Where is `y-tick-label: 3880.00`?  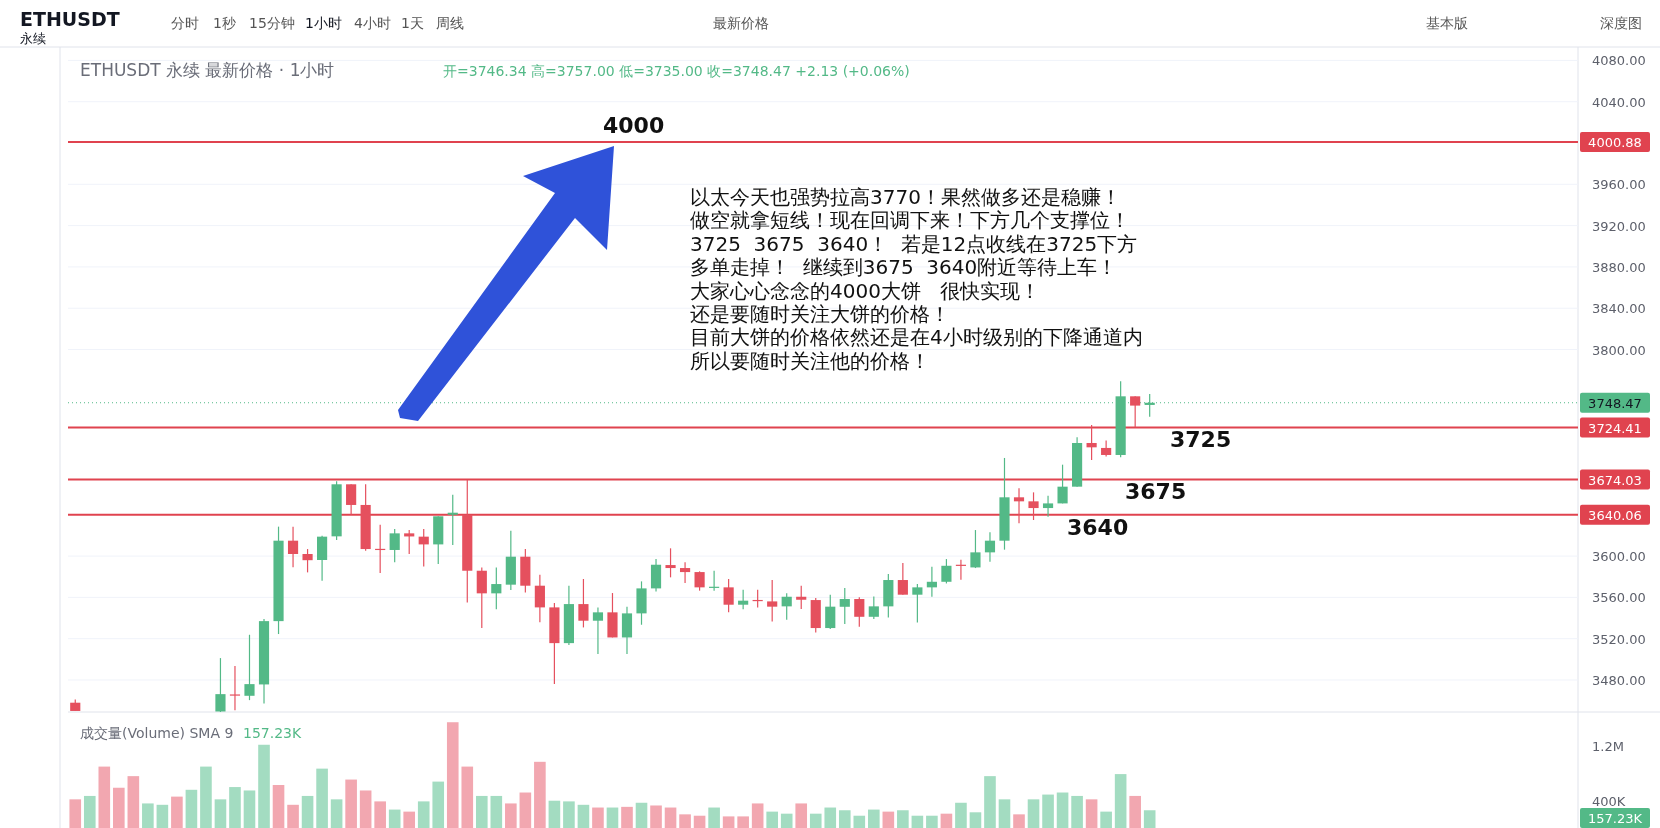
y-tick-label: 3880.00 is located at coordinates (1619, 267).